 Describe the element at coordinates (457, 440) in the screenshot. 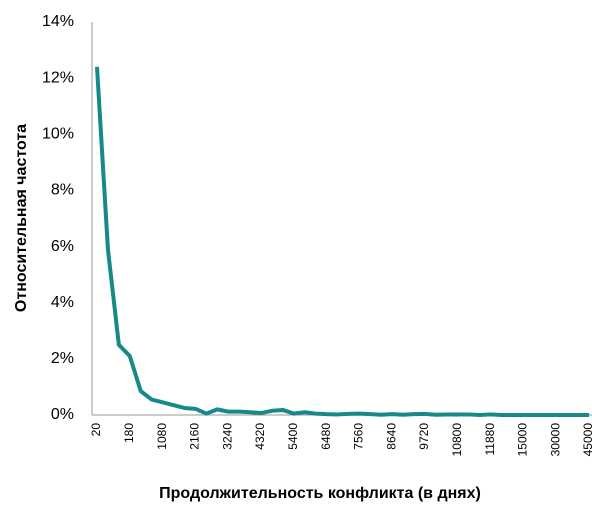

I see `x-tick-label: 10800` at that location.